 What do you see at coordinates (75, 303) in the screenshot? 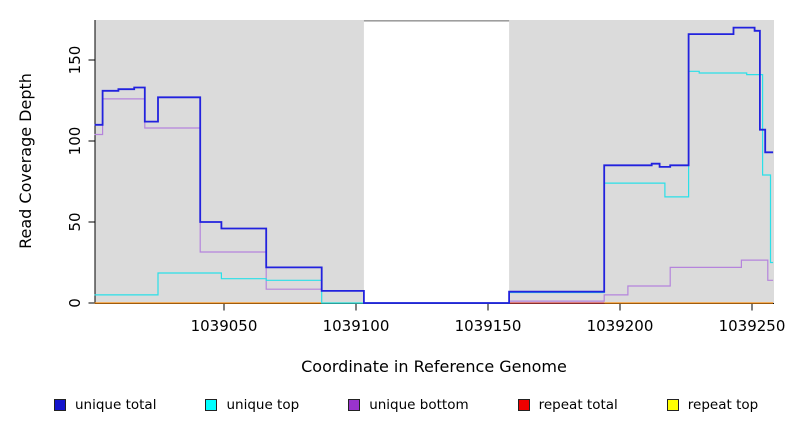
I see `y-tick-label: 0` at bounding box center [75, 303].